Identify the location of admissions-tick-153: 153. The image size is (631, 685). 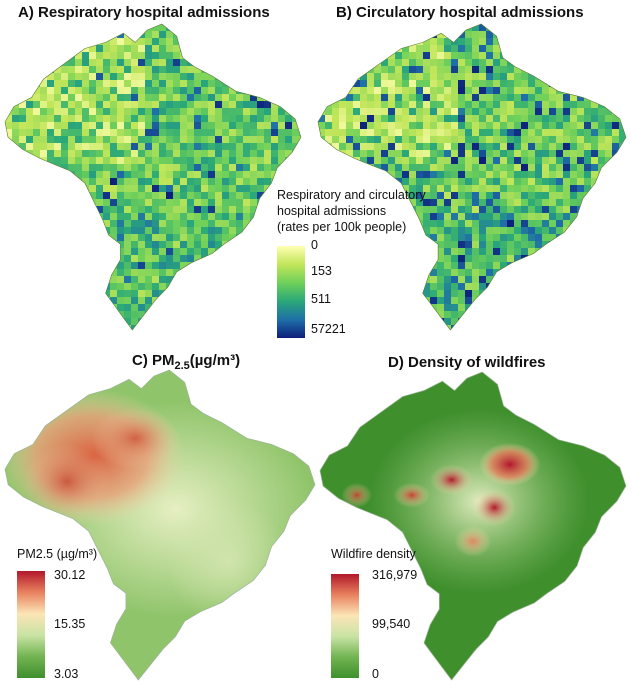
(321, 271).